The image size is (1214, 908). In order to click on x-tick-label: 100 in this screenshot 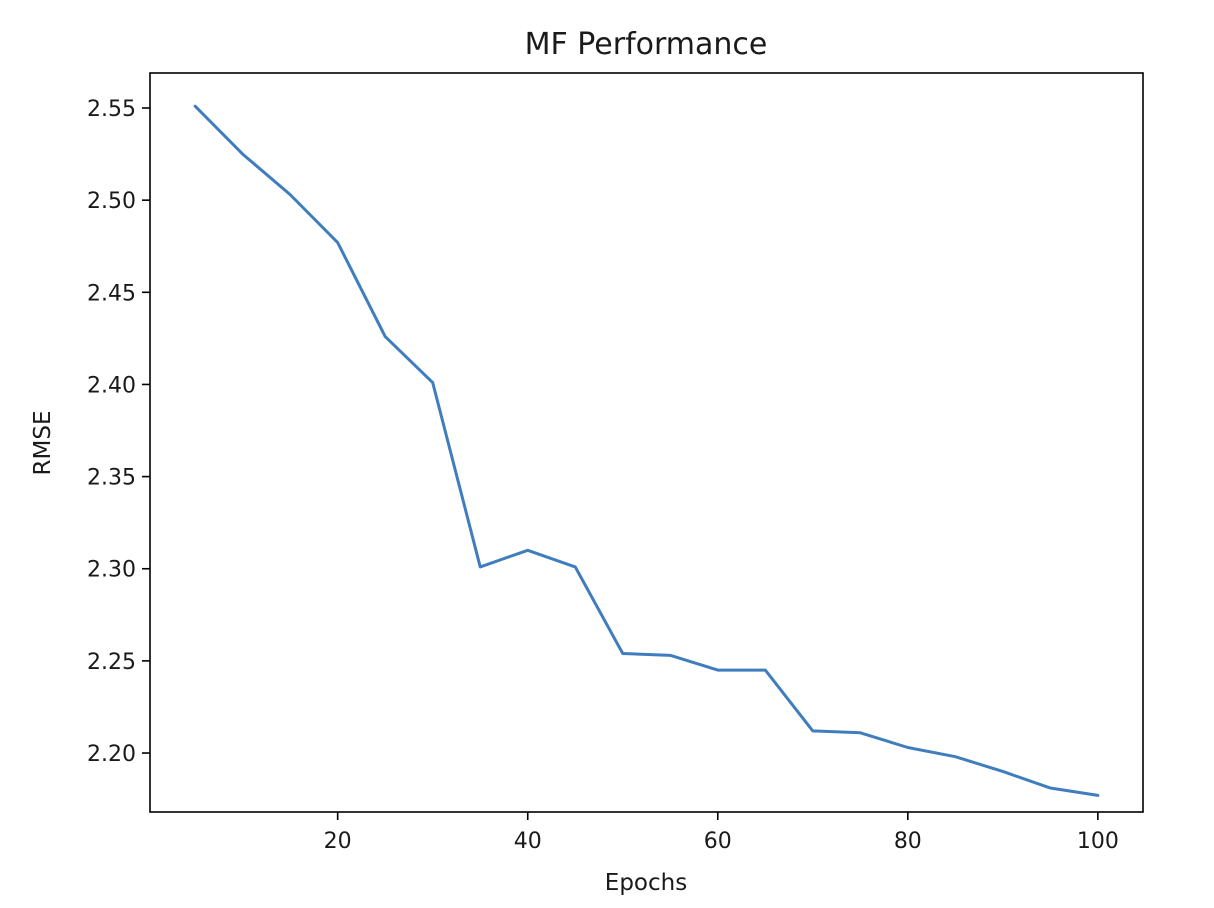, I will do `click(1098, 841)`.